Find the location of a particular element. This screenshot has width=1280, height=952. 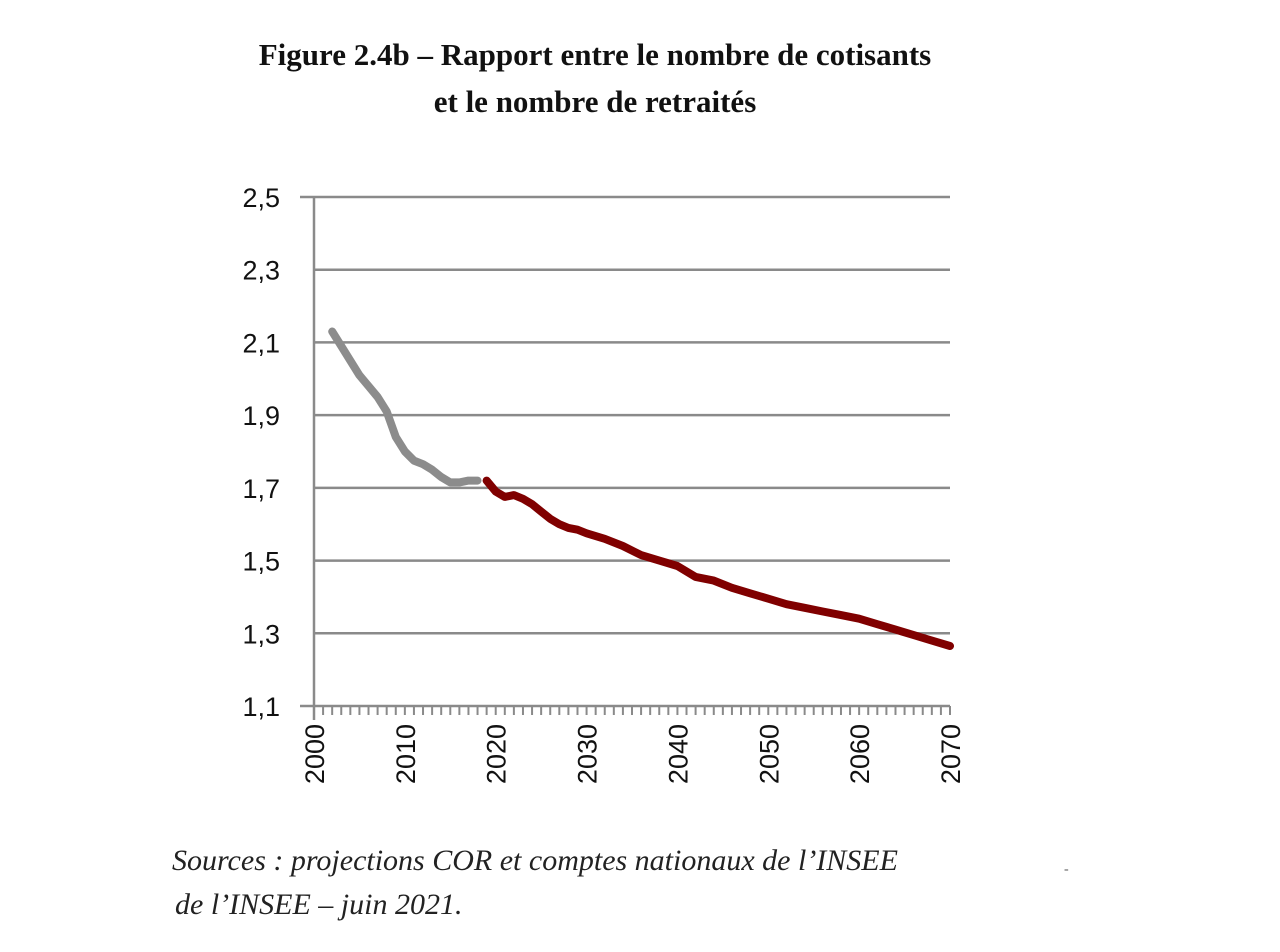

x-tick-label: 2040 is located at coordinates (678, 754).